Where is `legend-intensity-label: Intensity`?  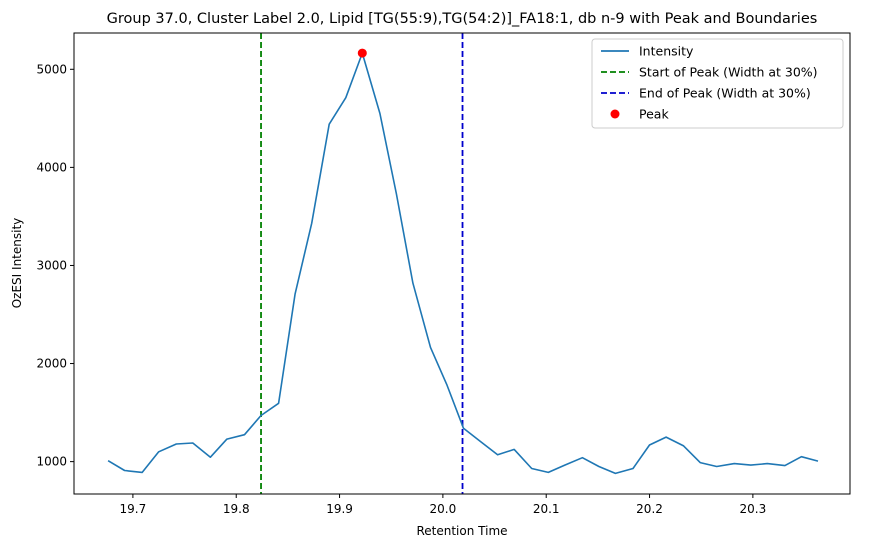
legend-intensity-label: Intensity is located at coordinates (666, 51).